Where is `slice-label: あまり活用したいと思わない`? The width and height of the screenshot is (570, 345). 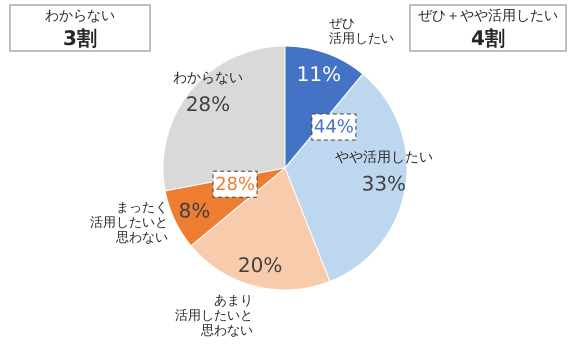
slice-label: あまり活用したいと思わない is located at coordinates (213, 315).